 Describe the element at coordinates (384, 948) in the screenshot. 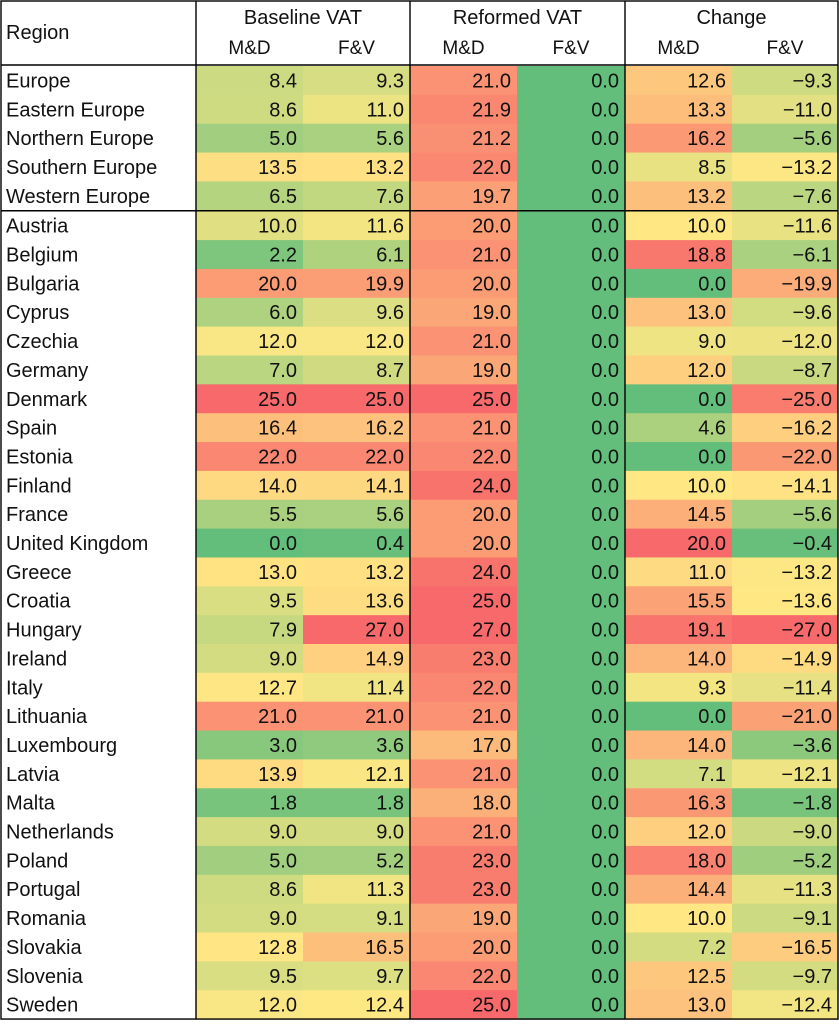

I see `country-row-value: 16.5` at that location.